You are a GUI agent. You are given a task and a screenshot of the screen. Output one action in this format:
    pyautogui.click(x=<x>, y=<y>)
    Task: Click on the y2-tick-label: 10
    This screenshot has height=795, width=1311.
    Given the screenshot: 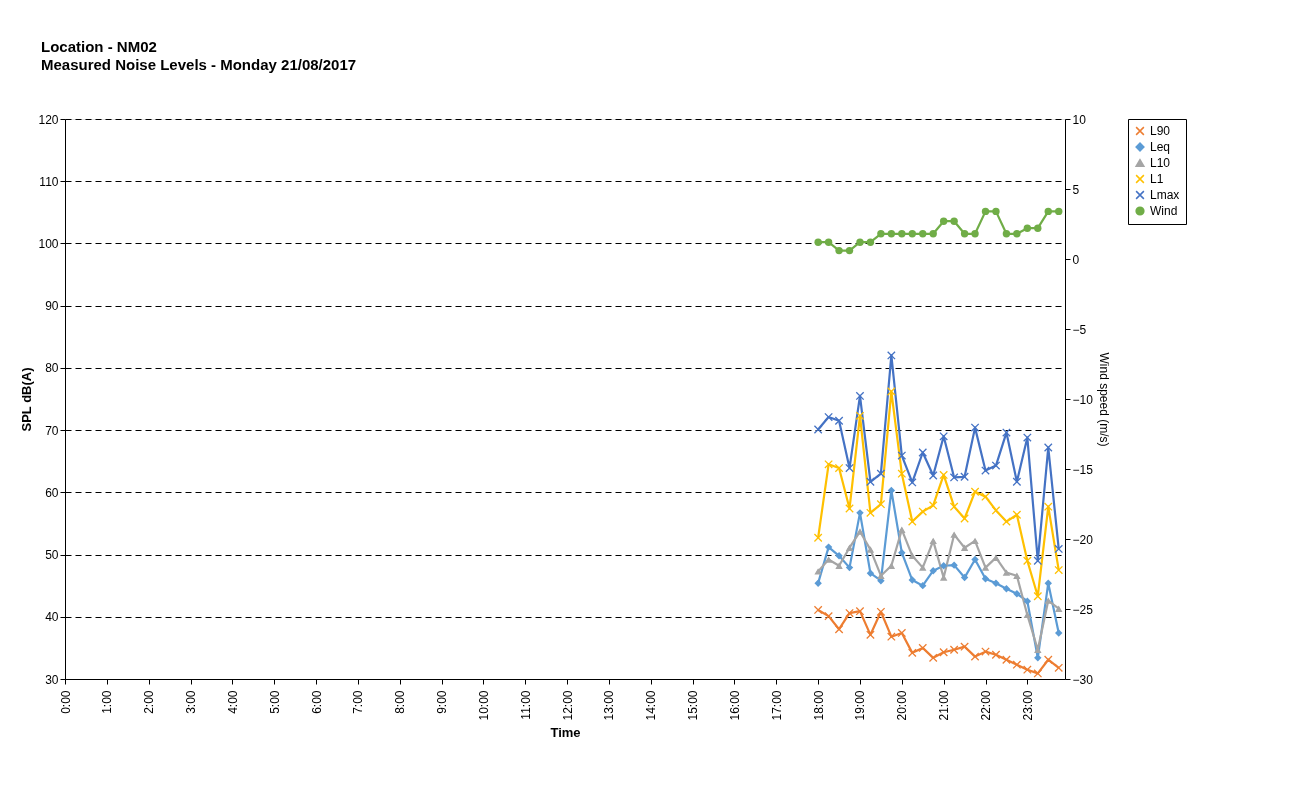 What is the action you would take?
    pyautogui.click(x=1079, y=119)
    